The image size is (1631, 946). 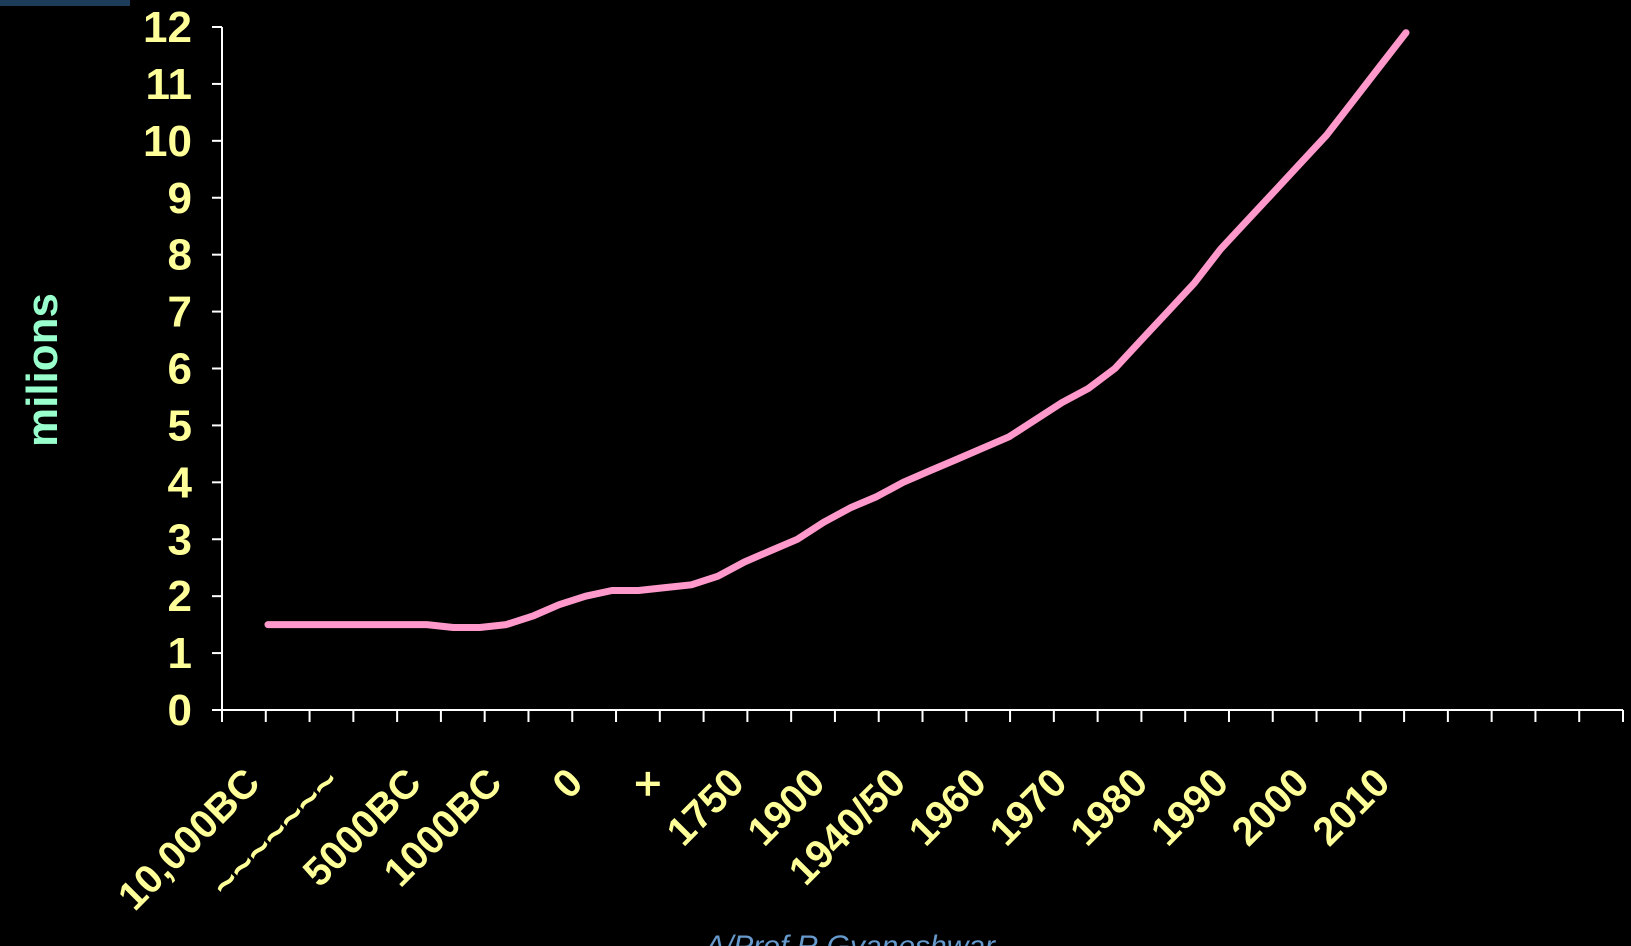 What do you see at coordinates (706, 807) in the screenshot?
I see `x-category-label: 1750` at bounding box center [706, 807].